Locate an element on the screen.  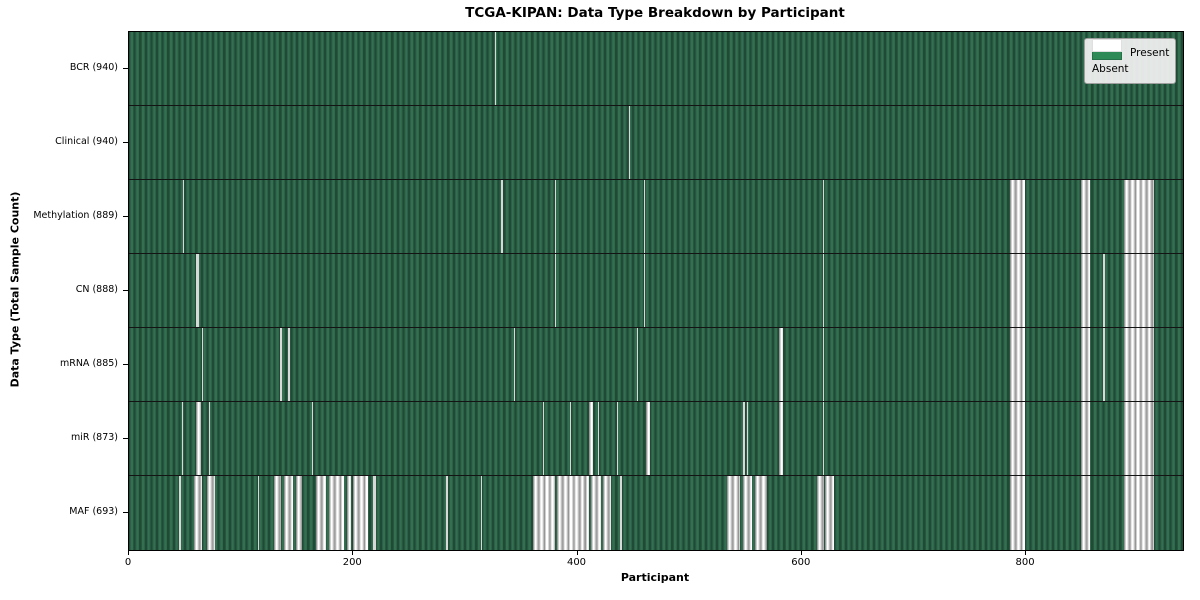
x-tick-label: 800 is located at coordinates (1025, 562).